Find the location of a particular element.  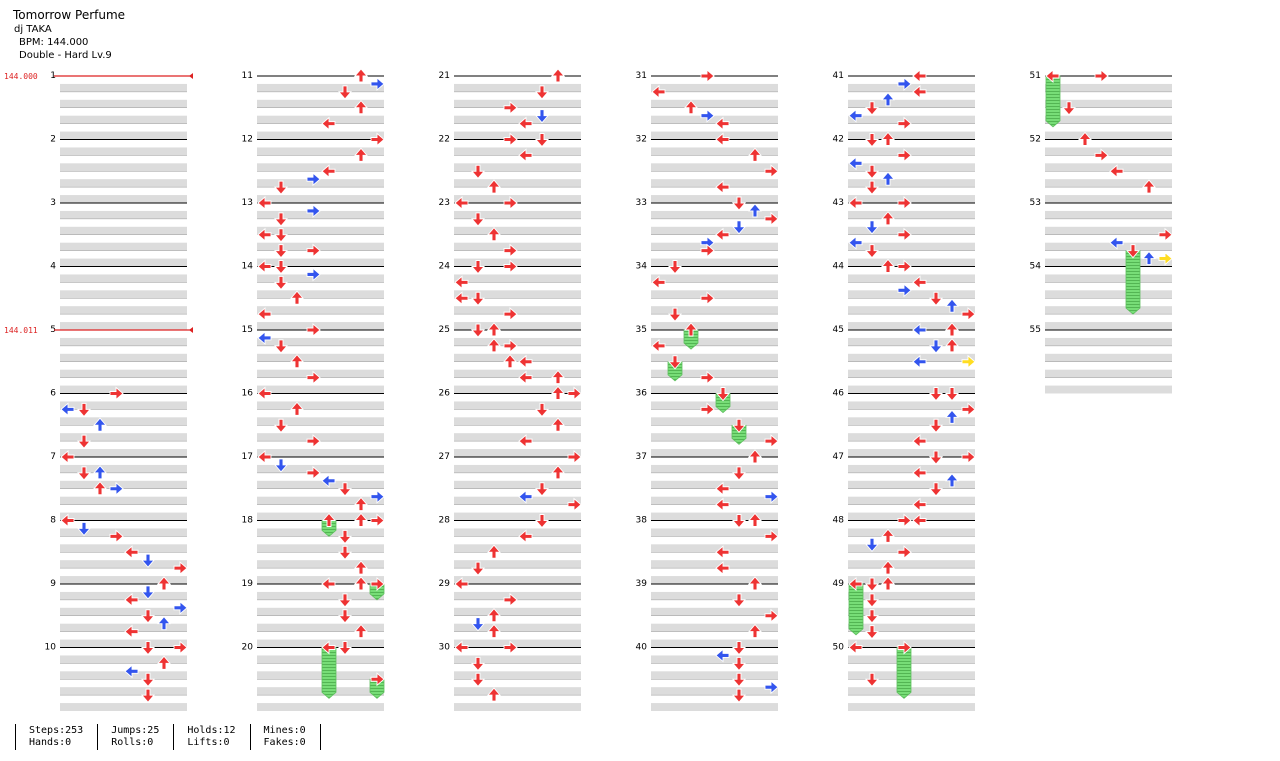

measure-number: 28 is located at coordinates (445, 521).